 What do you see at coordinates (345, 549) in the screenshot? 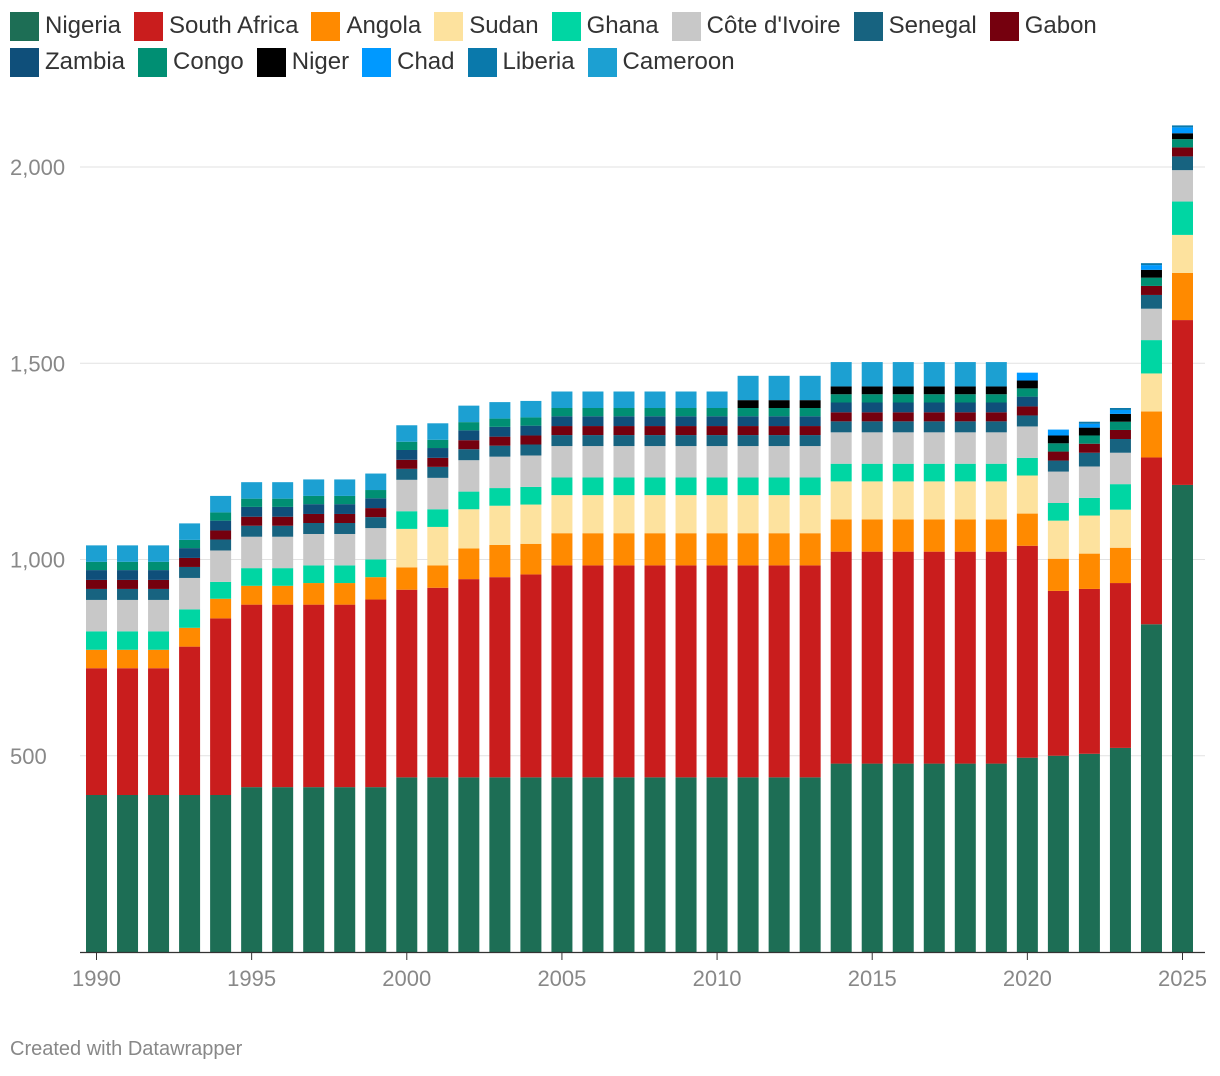
I see `bar-segment-c-te-d-ivoire-1998` at bounding box center [345, 549].